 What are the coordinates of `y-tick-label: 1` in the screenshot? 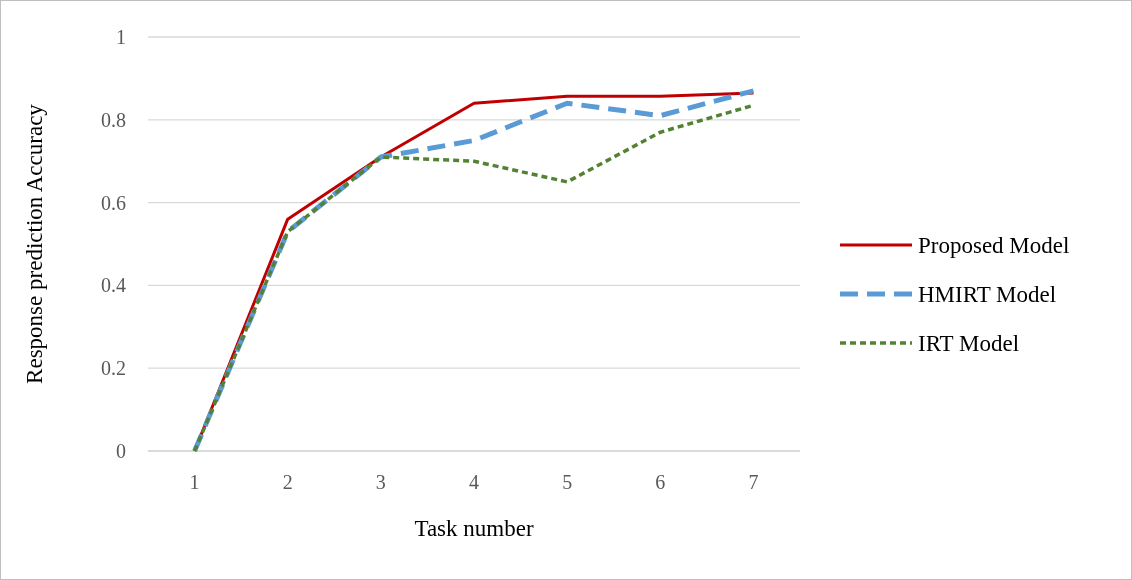 It's located at (121, 37).